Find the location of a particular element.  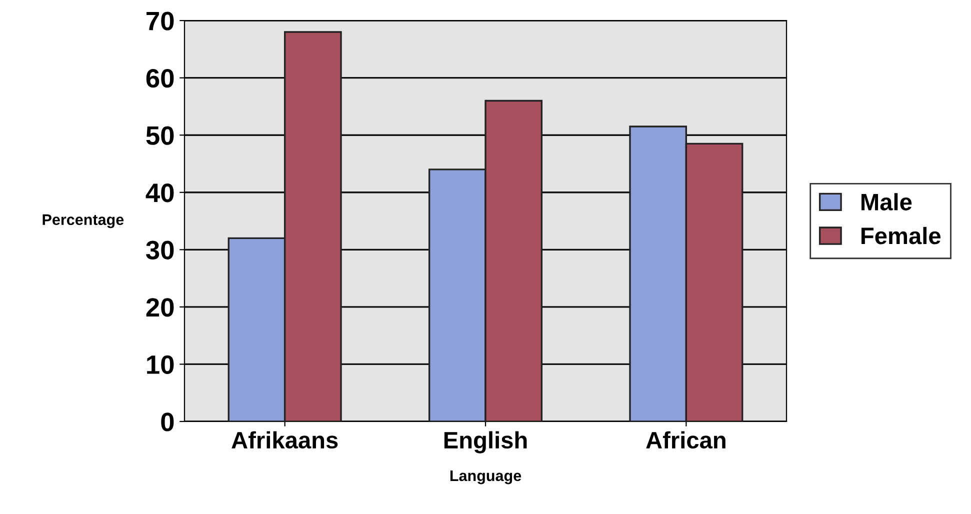

y-tick-label: 10 is located at coordinates (160, 364).